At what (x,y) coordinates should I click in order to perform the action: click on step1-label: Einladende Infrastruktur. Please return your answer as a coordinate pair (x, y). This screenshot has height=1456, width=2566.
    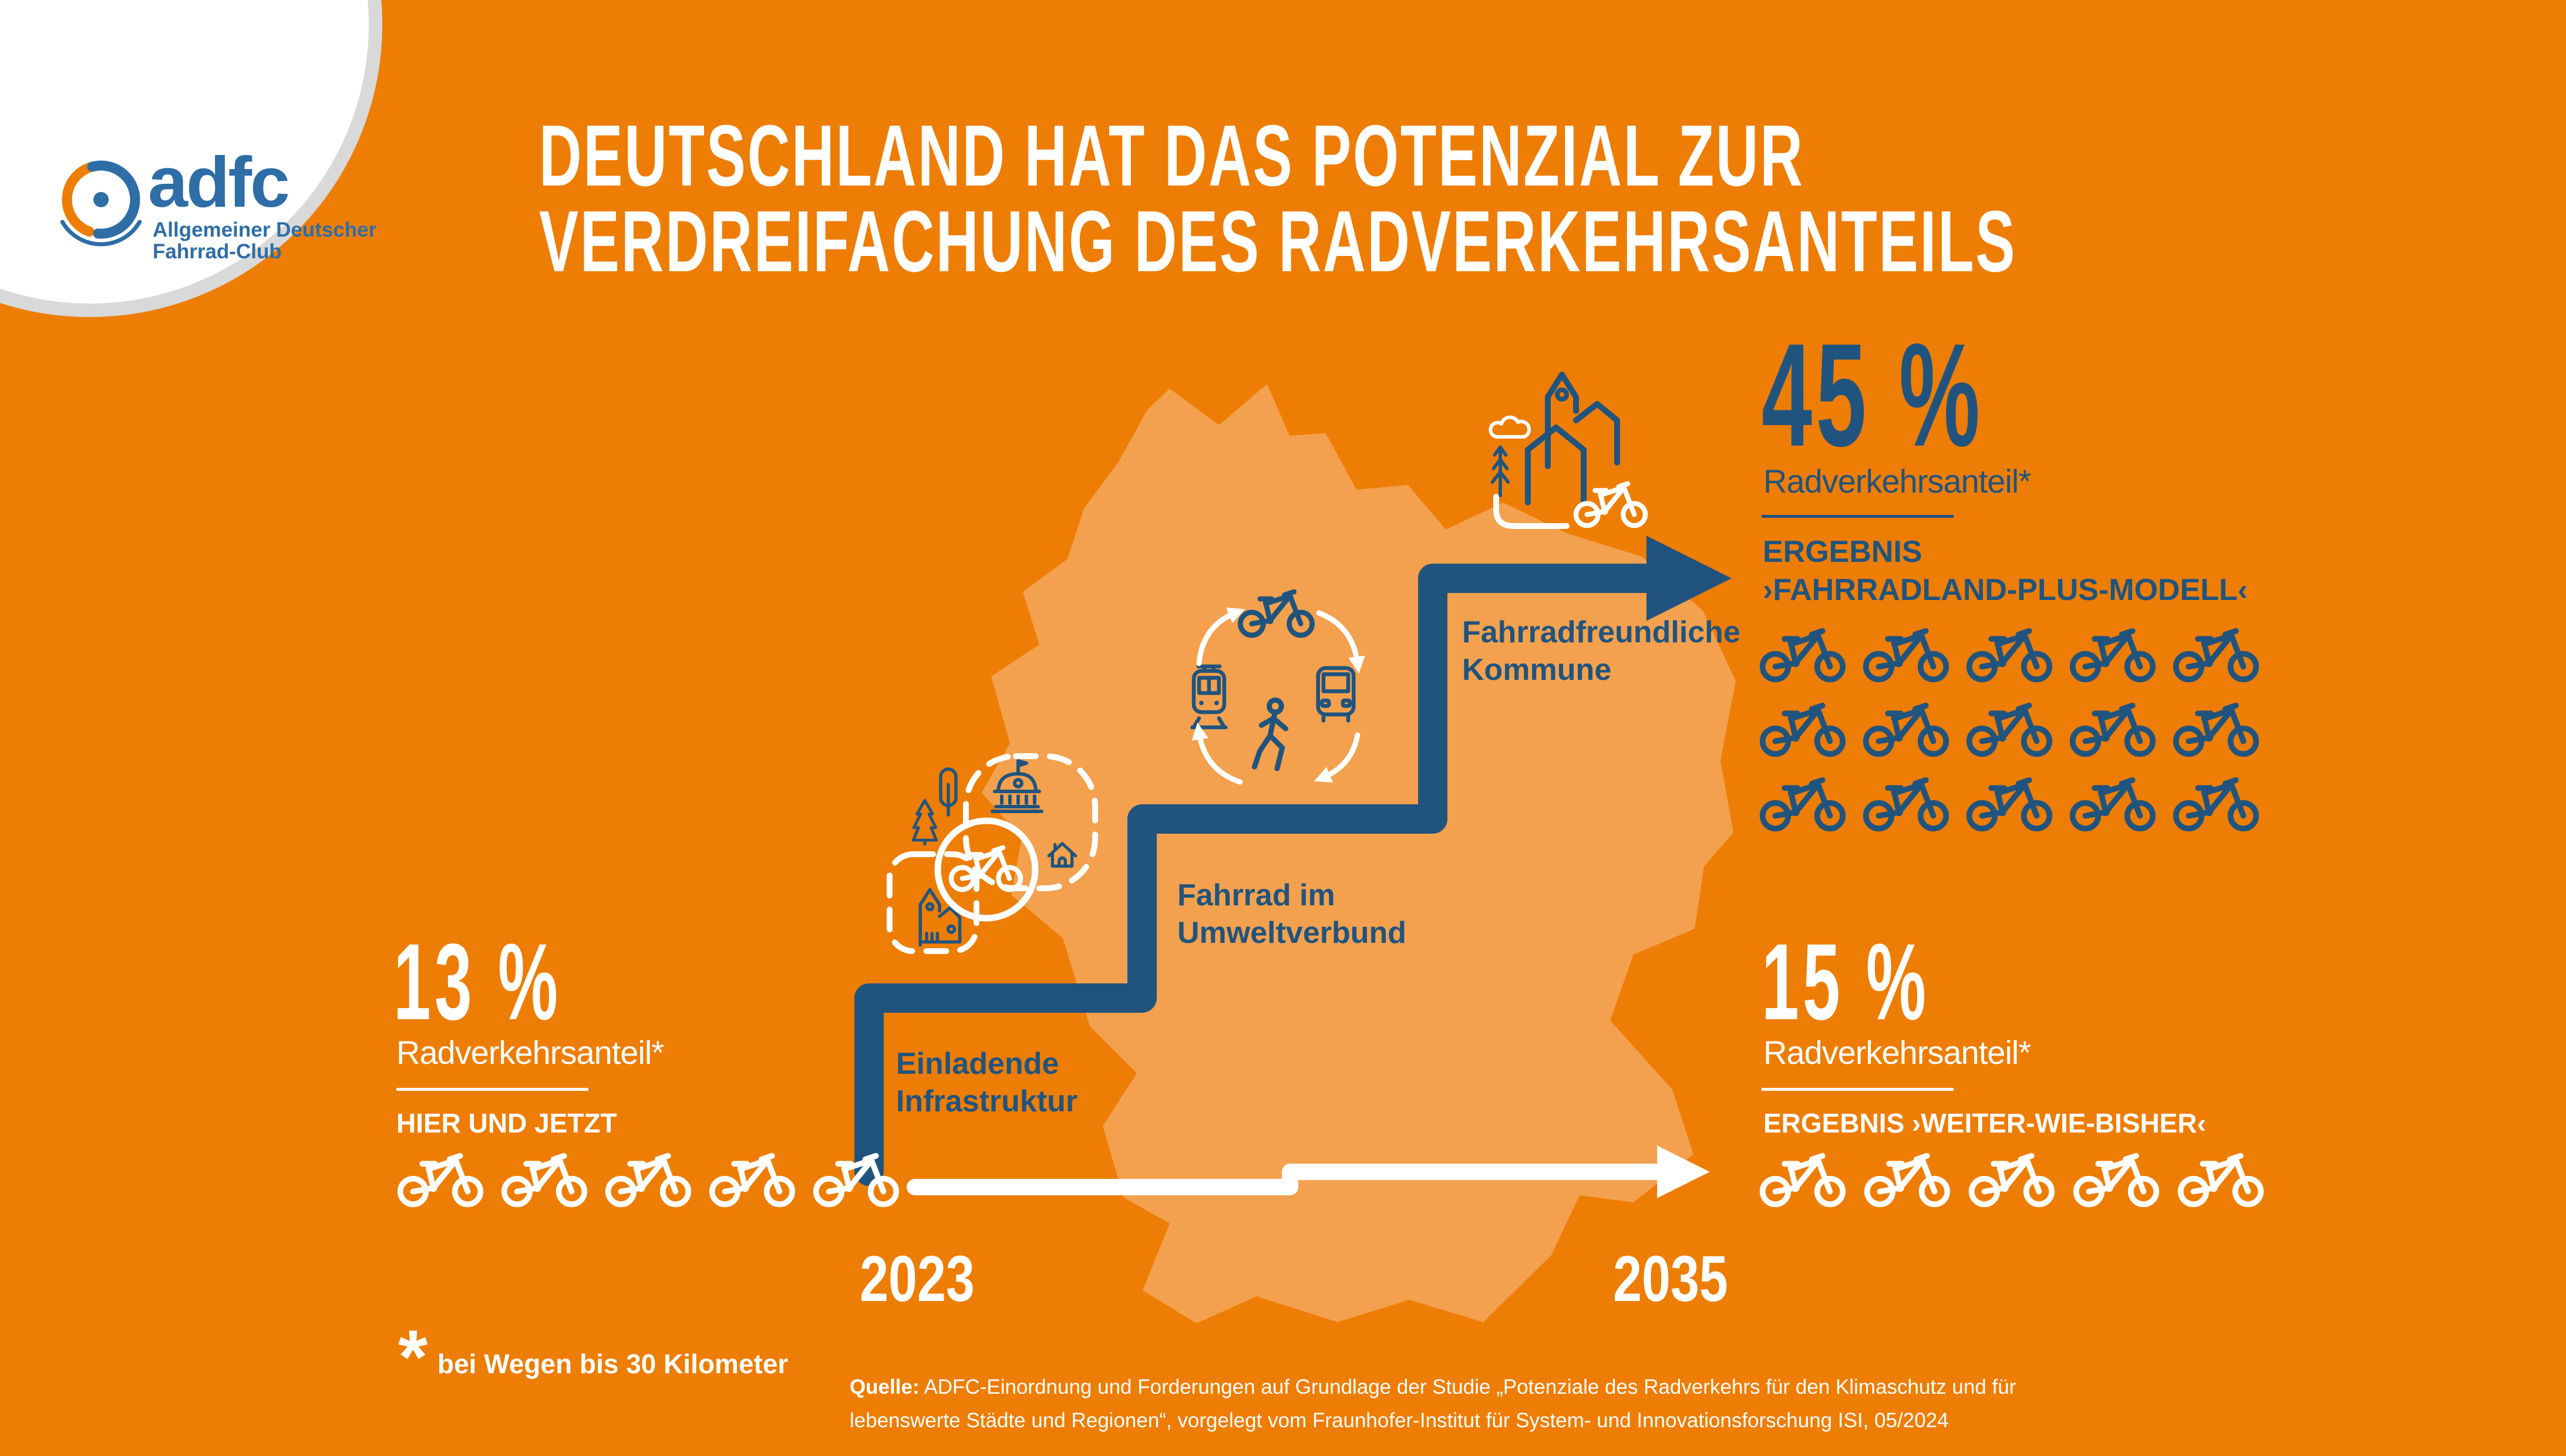
    Looking at the image, I should click on (987, 1082).